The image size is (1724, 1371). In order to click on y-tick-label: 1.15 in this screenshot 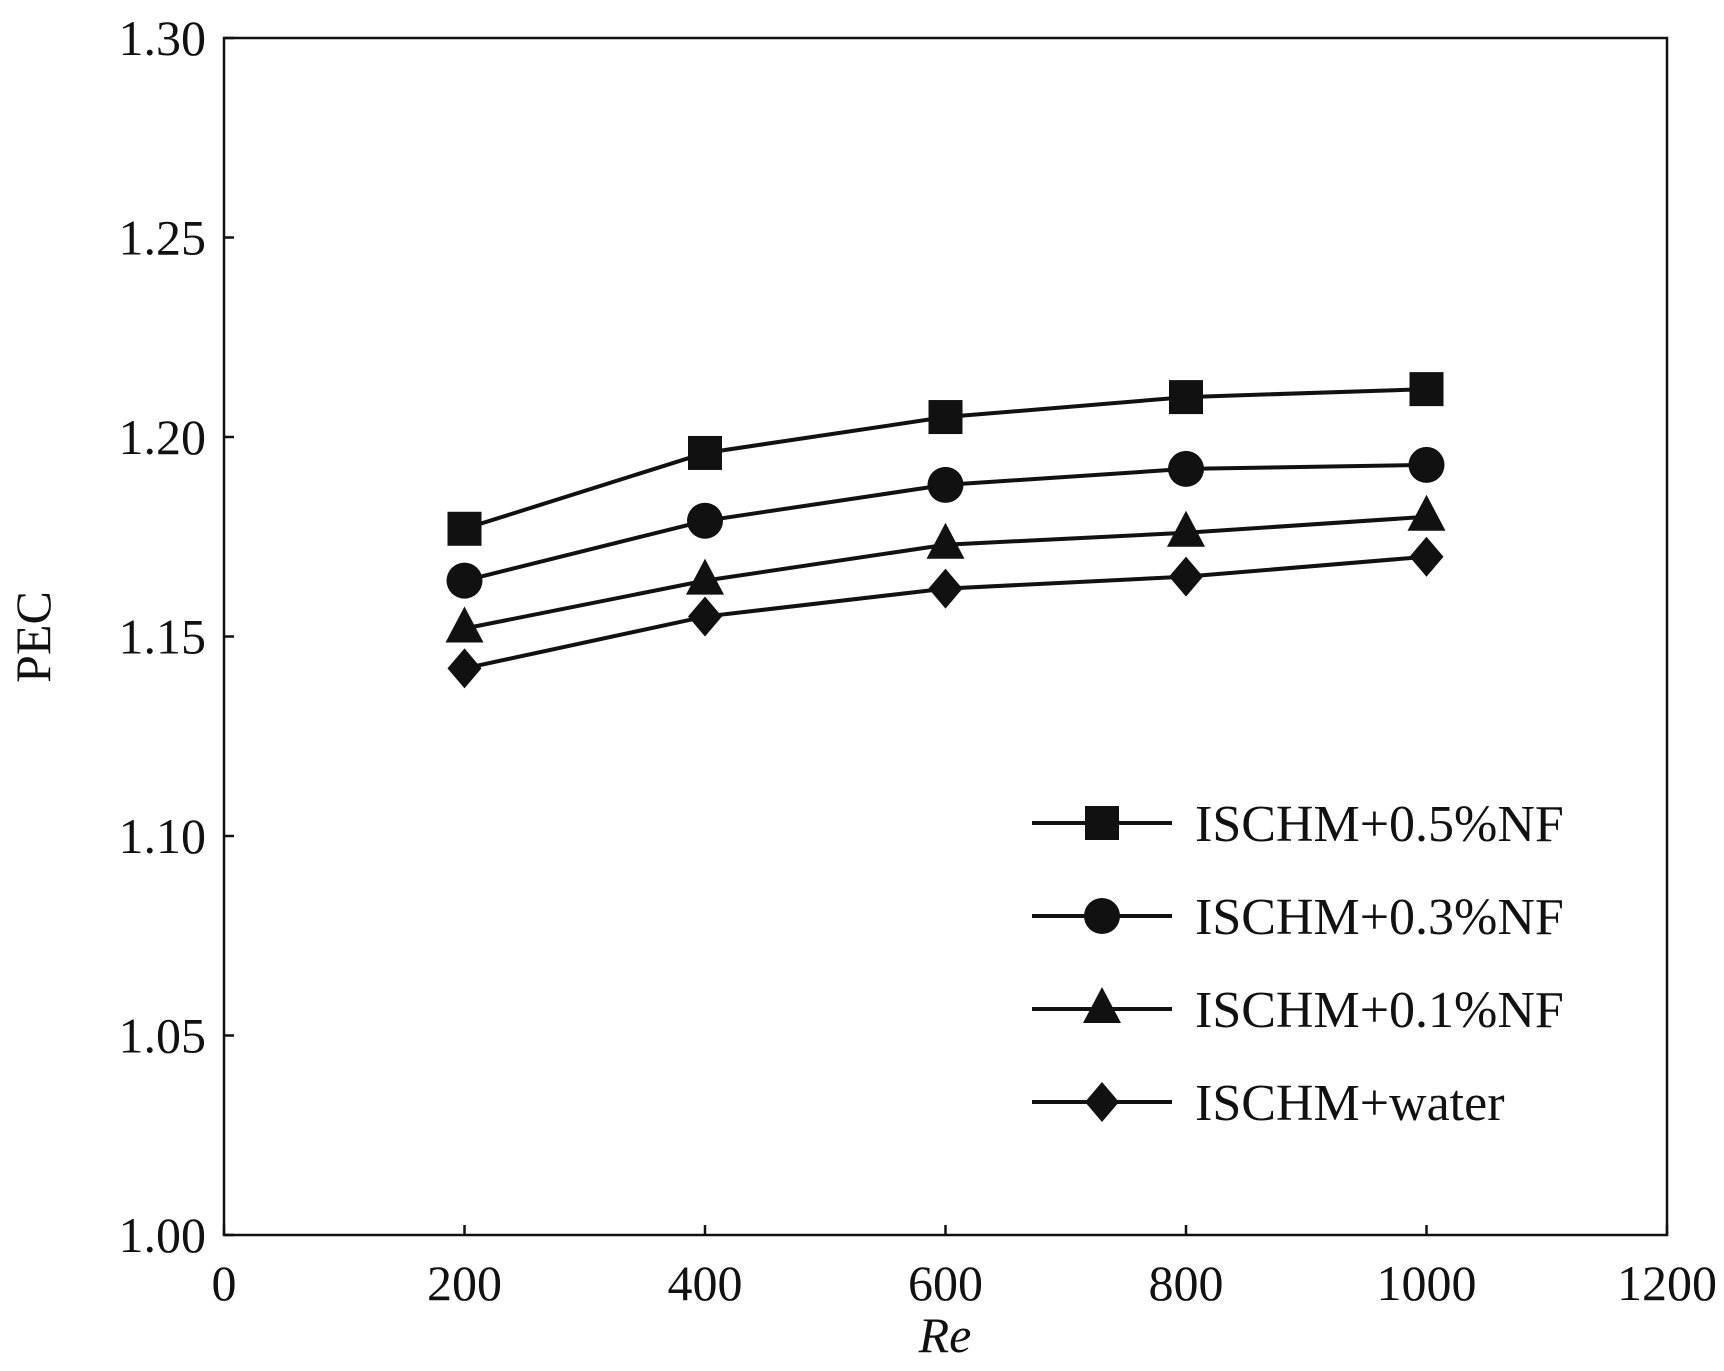, I will do `click(163, 637)`.